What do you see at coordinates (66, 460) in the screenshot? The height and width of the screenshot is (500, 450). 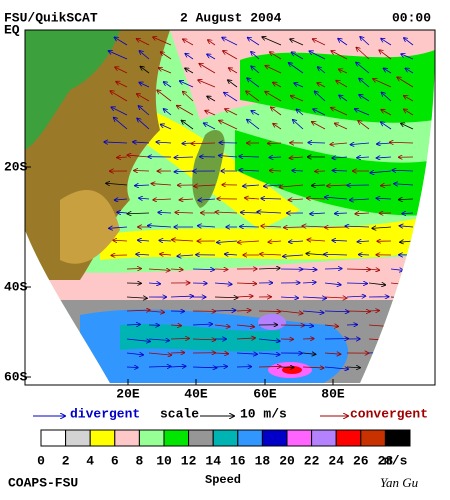 I see `colorbar-tick-label: 2` at bounding box center [66, 460].